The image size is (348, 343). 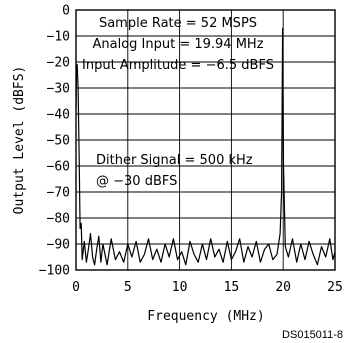 What do you see at coordinates (54, 271) in the screenshot?
I see `y-tick-label: −100` at bounding box center [54, 271].